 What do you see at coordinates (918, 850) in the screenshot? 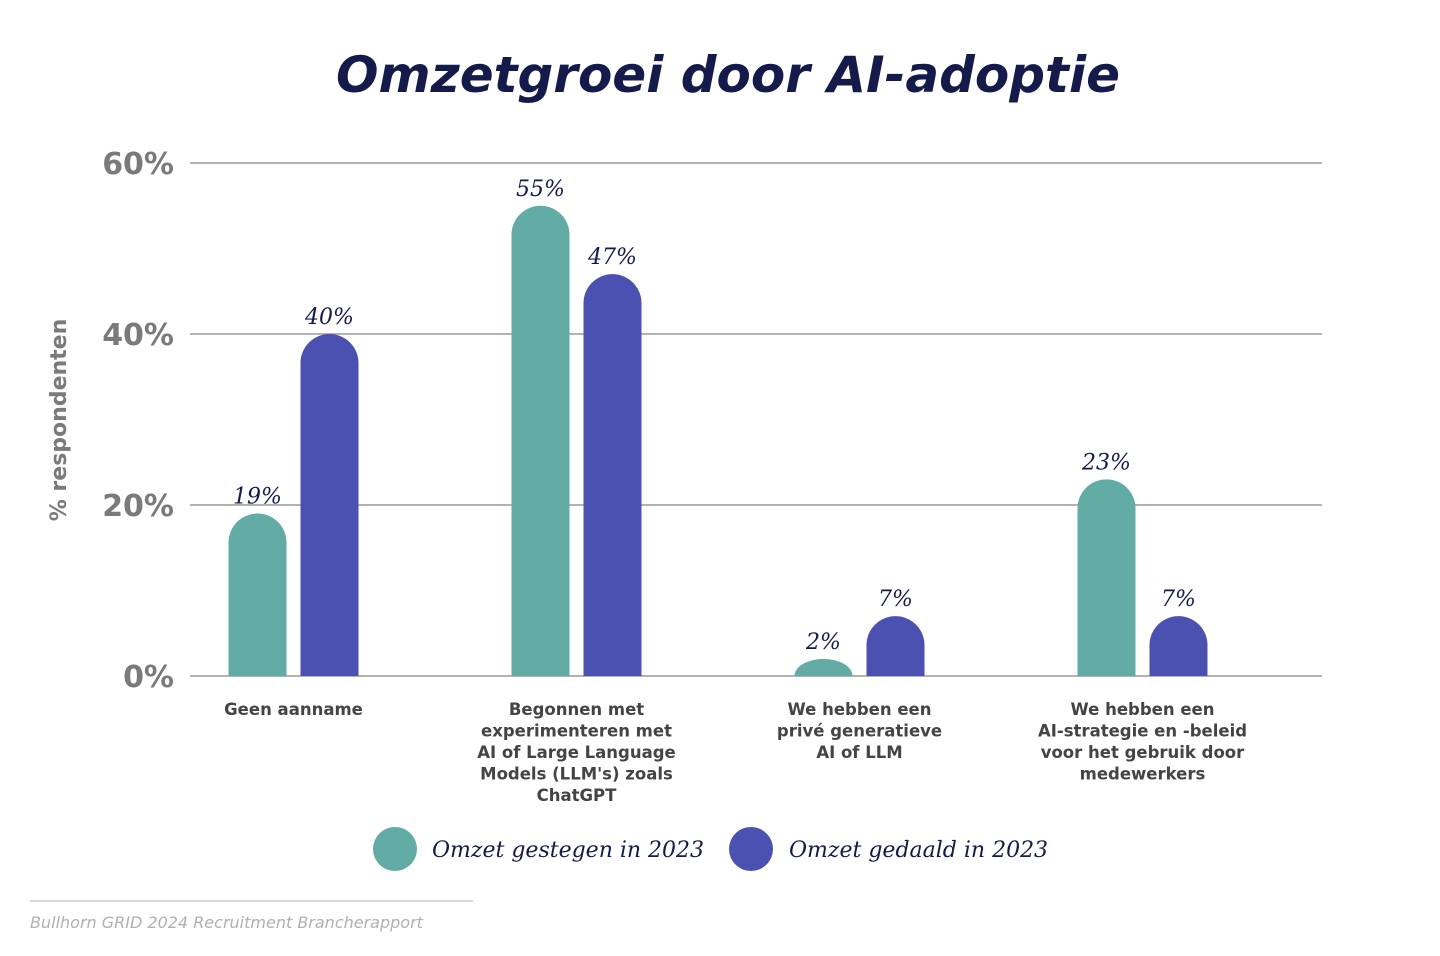
I see `legend-label: Omzet gedaald in 2023` at bounding box center [918, 850].